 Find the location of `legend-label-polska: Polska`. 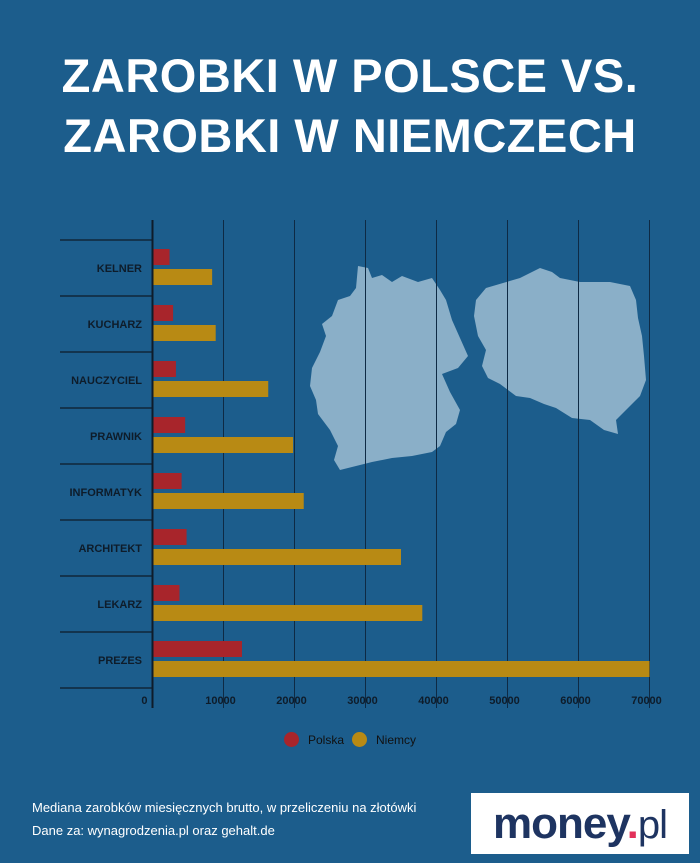

legend-label-polska: Polska is located at coordinates (325, 739).